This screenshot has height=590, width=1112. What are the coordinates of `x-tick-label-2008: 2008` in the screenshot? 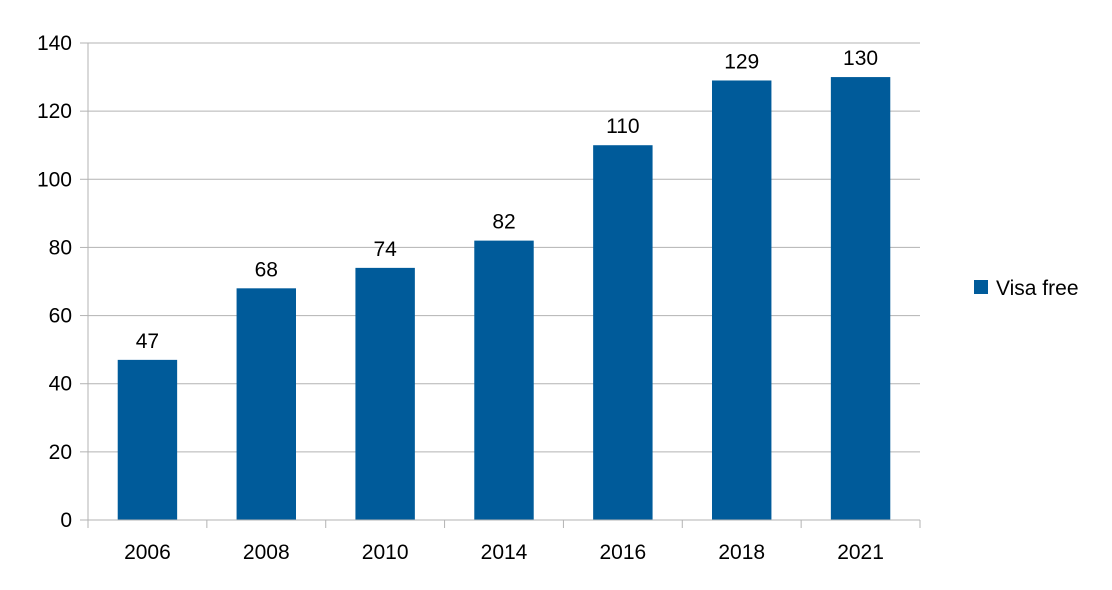 It's located at (266, 552).